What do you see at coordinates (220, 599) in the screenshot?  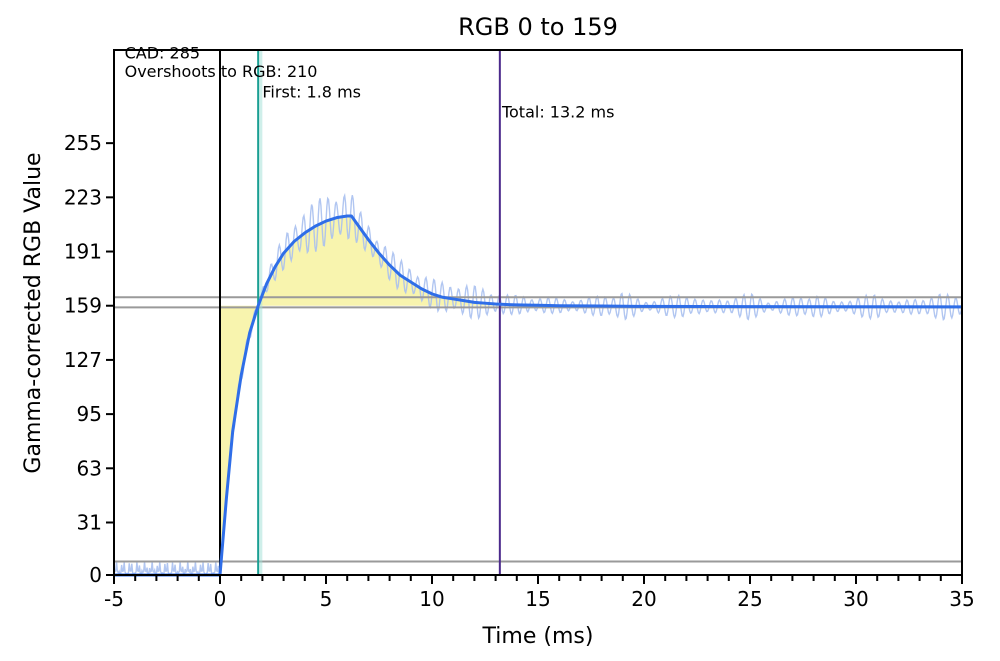 I see `x-tick-label: 0` at bounding box center [220, 599].